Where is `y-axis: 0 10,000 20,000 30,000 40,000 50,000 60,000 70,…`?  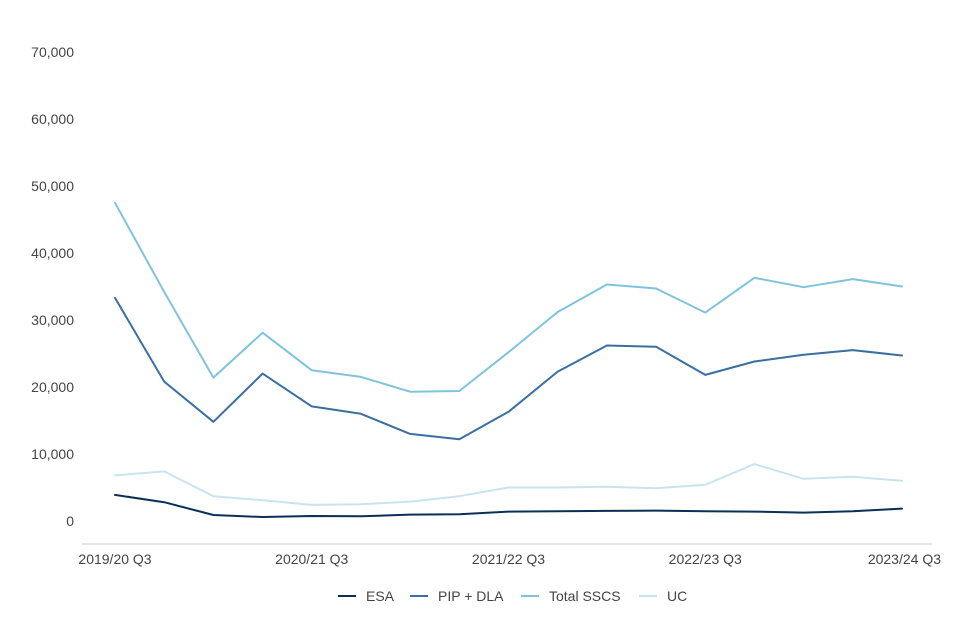 y-axis: 0 10,000 20,000 30,000 40,000 50,000 60,000 70,… is located at coordinates (52, 286).